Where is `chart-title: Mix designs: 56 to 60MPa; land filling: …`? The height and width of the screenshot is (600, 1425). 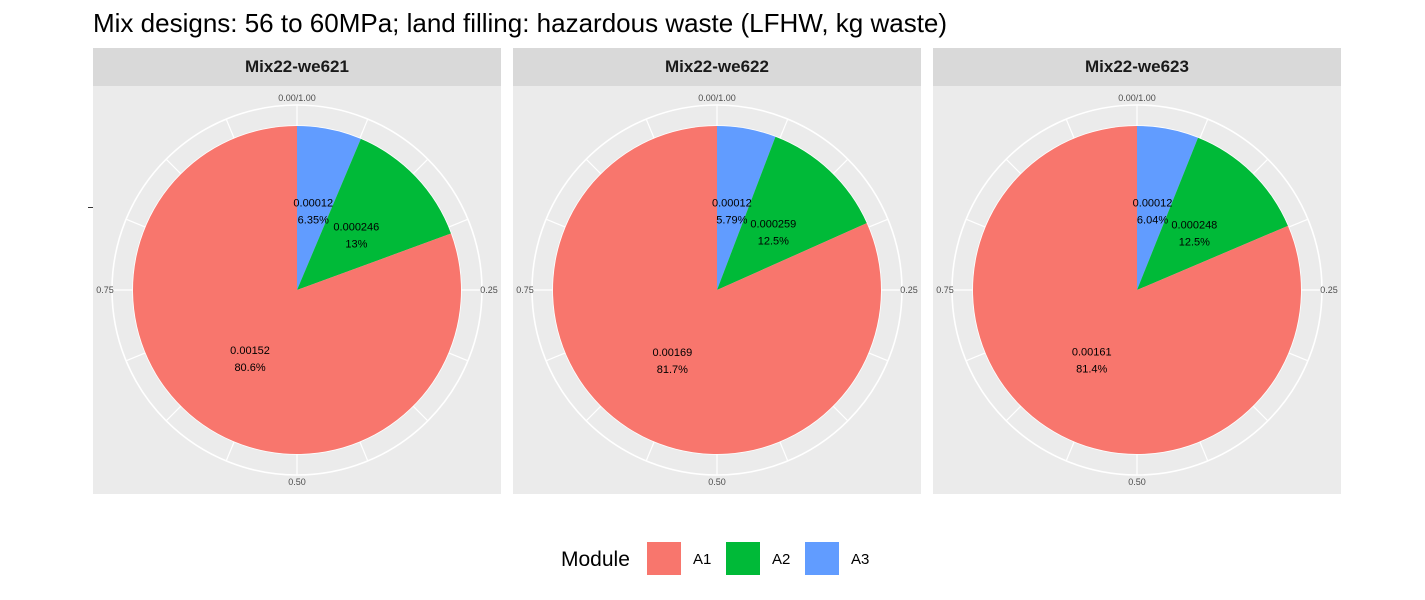 chart-title: Mix designs: 56 to 60MPa; land filling: … is located at coordinates (520, 23).